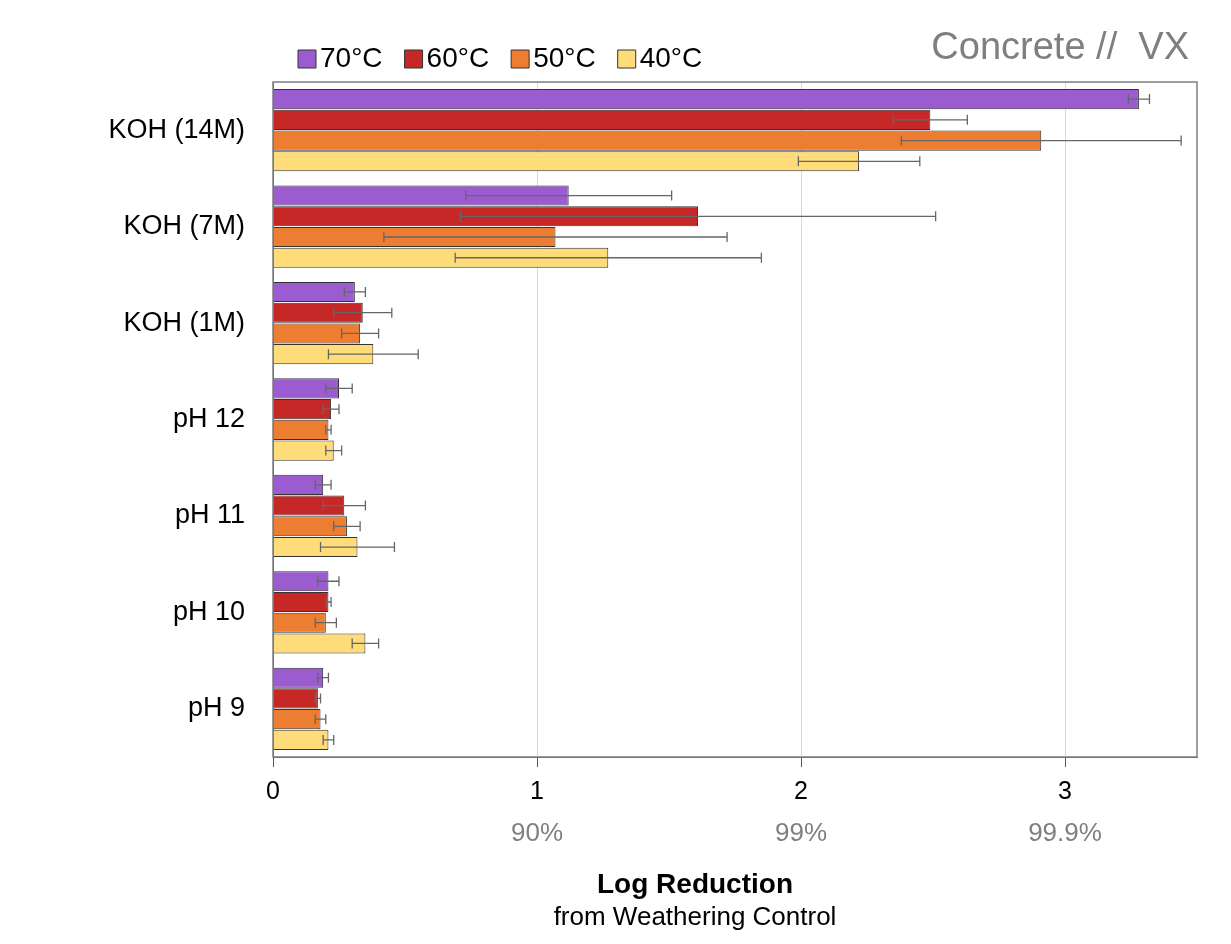  I want to click on x-axis-title: Log Reduction, so click(695, 883).